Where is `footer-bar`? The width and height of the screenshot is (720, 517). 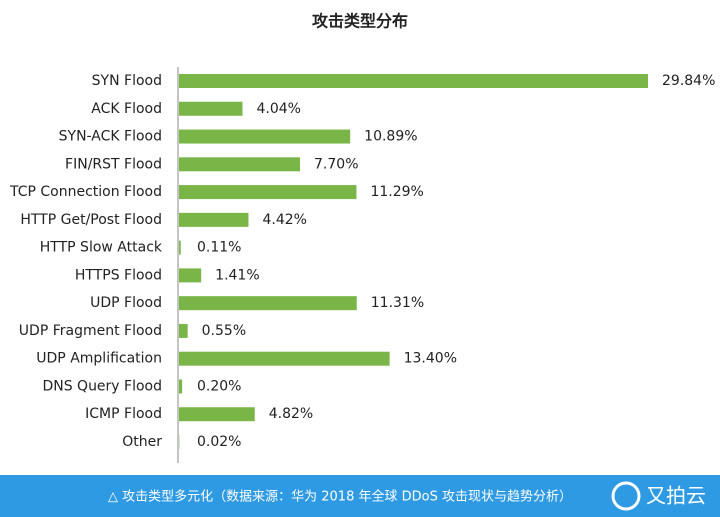
footer-bar is located at coordinates (360, 496).